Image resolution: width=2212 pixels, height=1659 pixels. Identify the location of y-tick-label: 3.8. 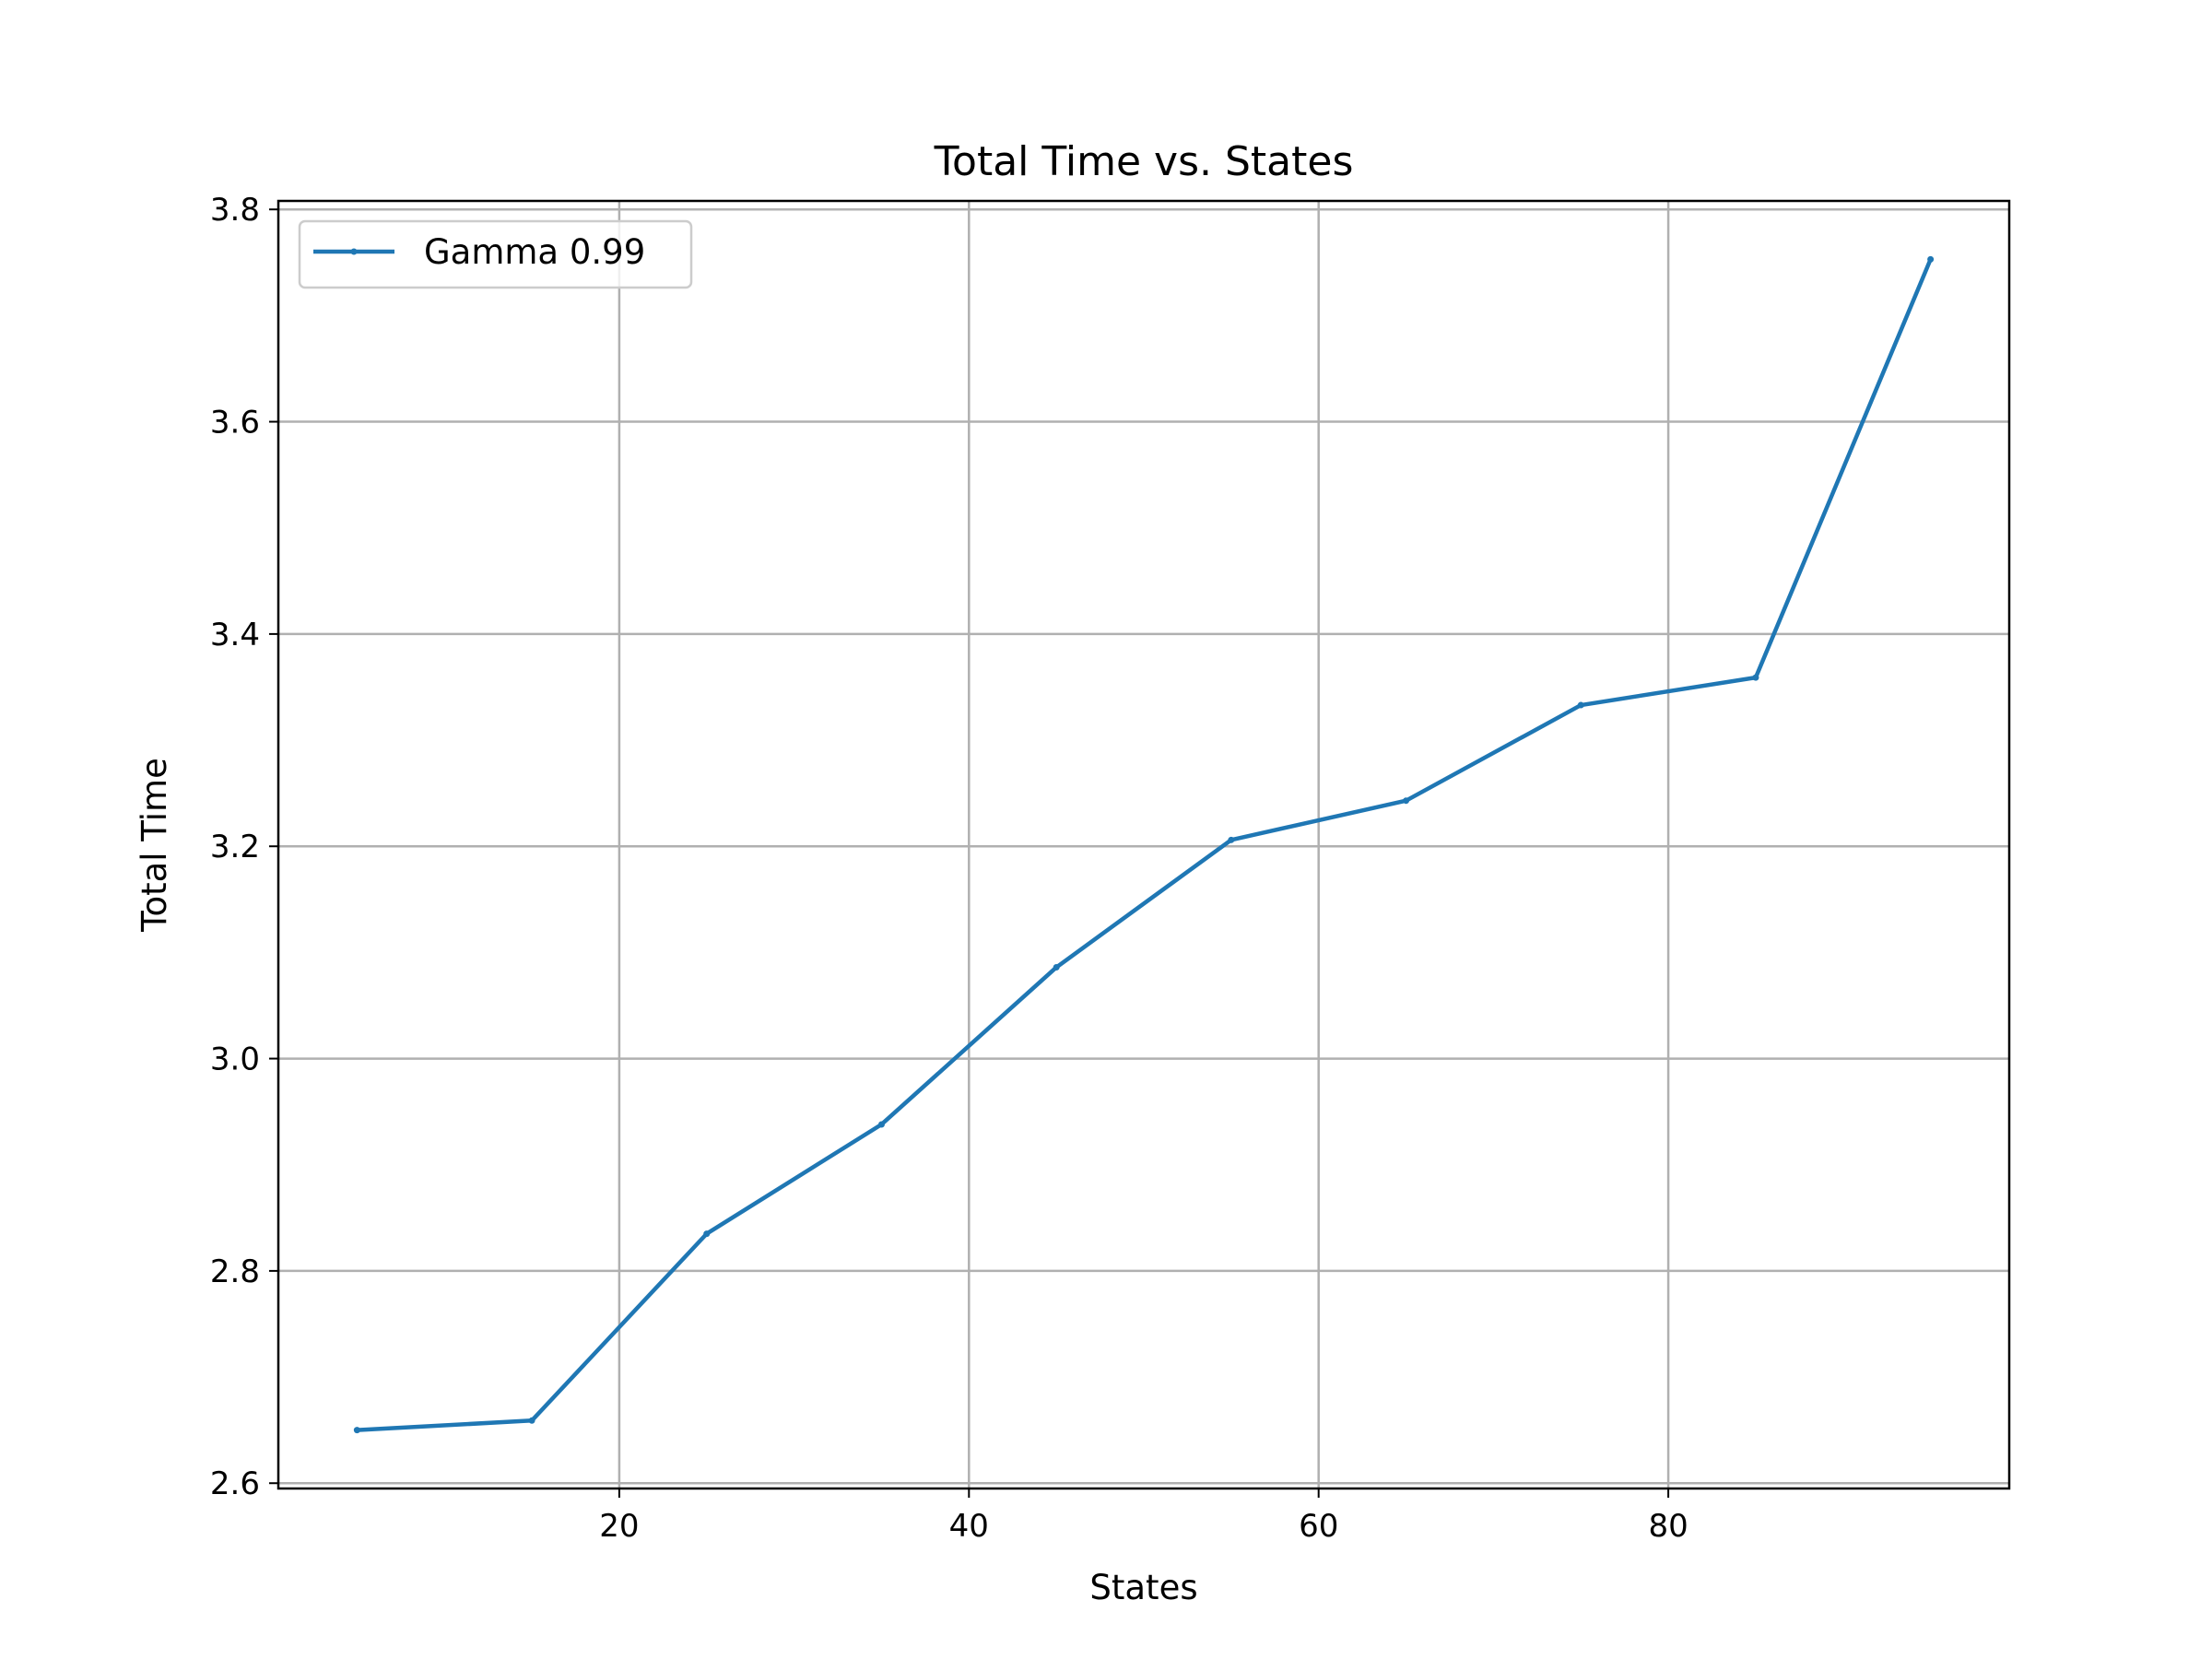
(235, 210).